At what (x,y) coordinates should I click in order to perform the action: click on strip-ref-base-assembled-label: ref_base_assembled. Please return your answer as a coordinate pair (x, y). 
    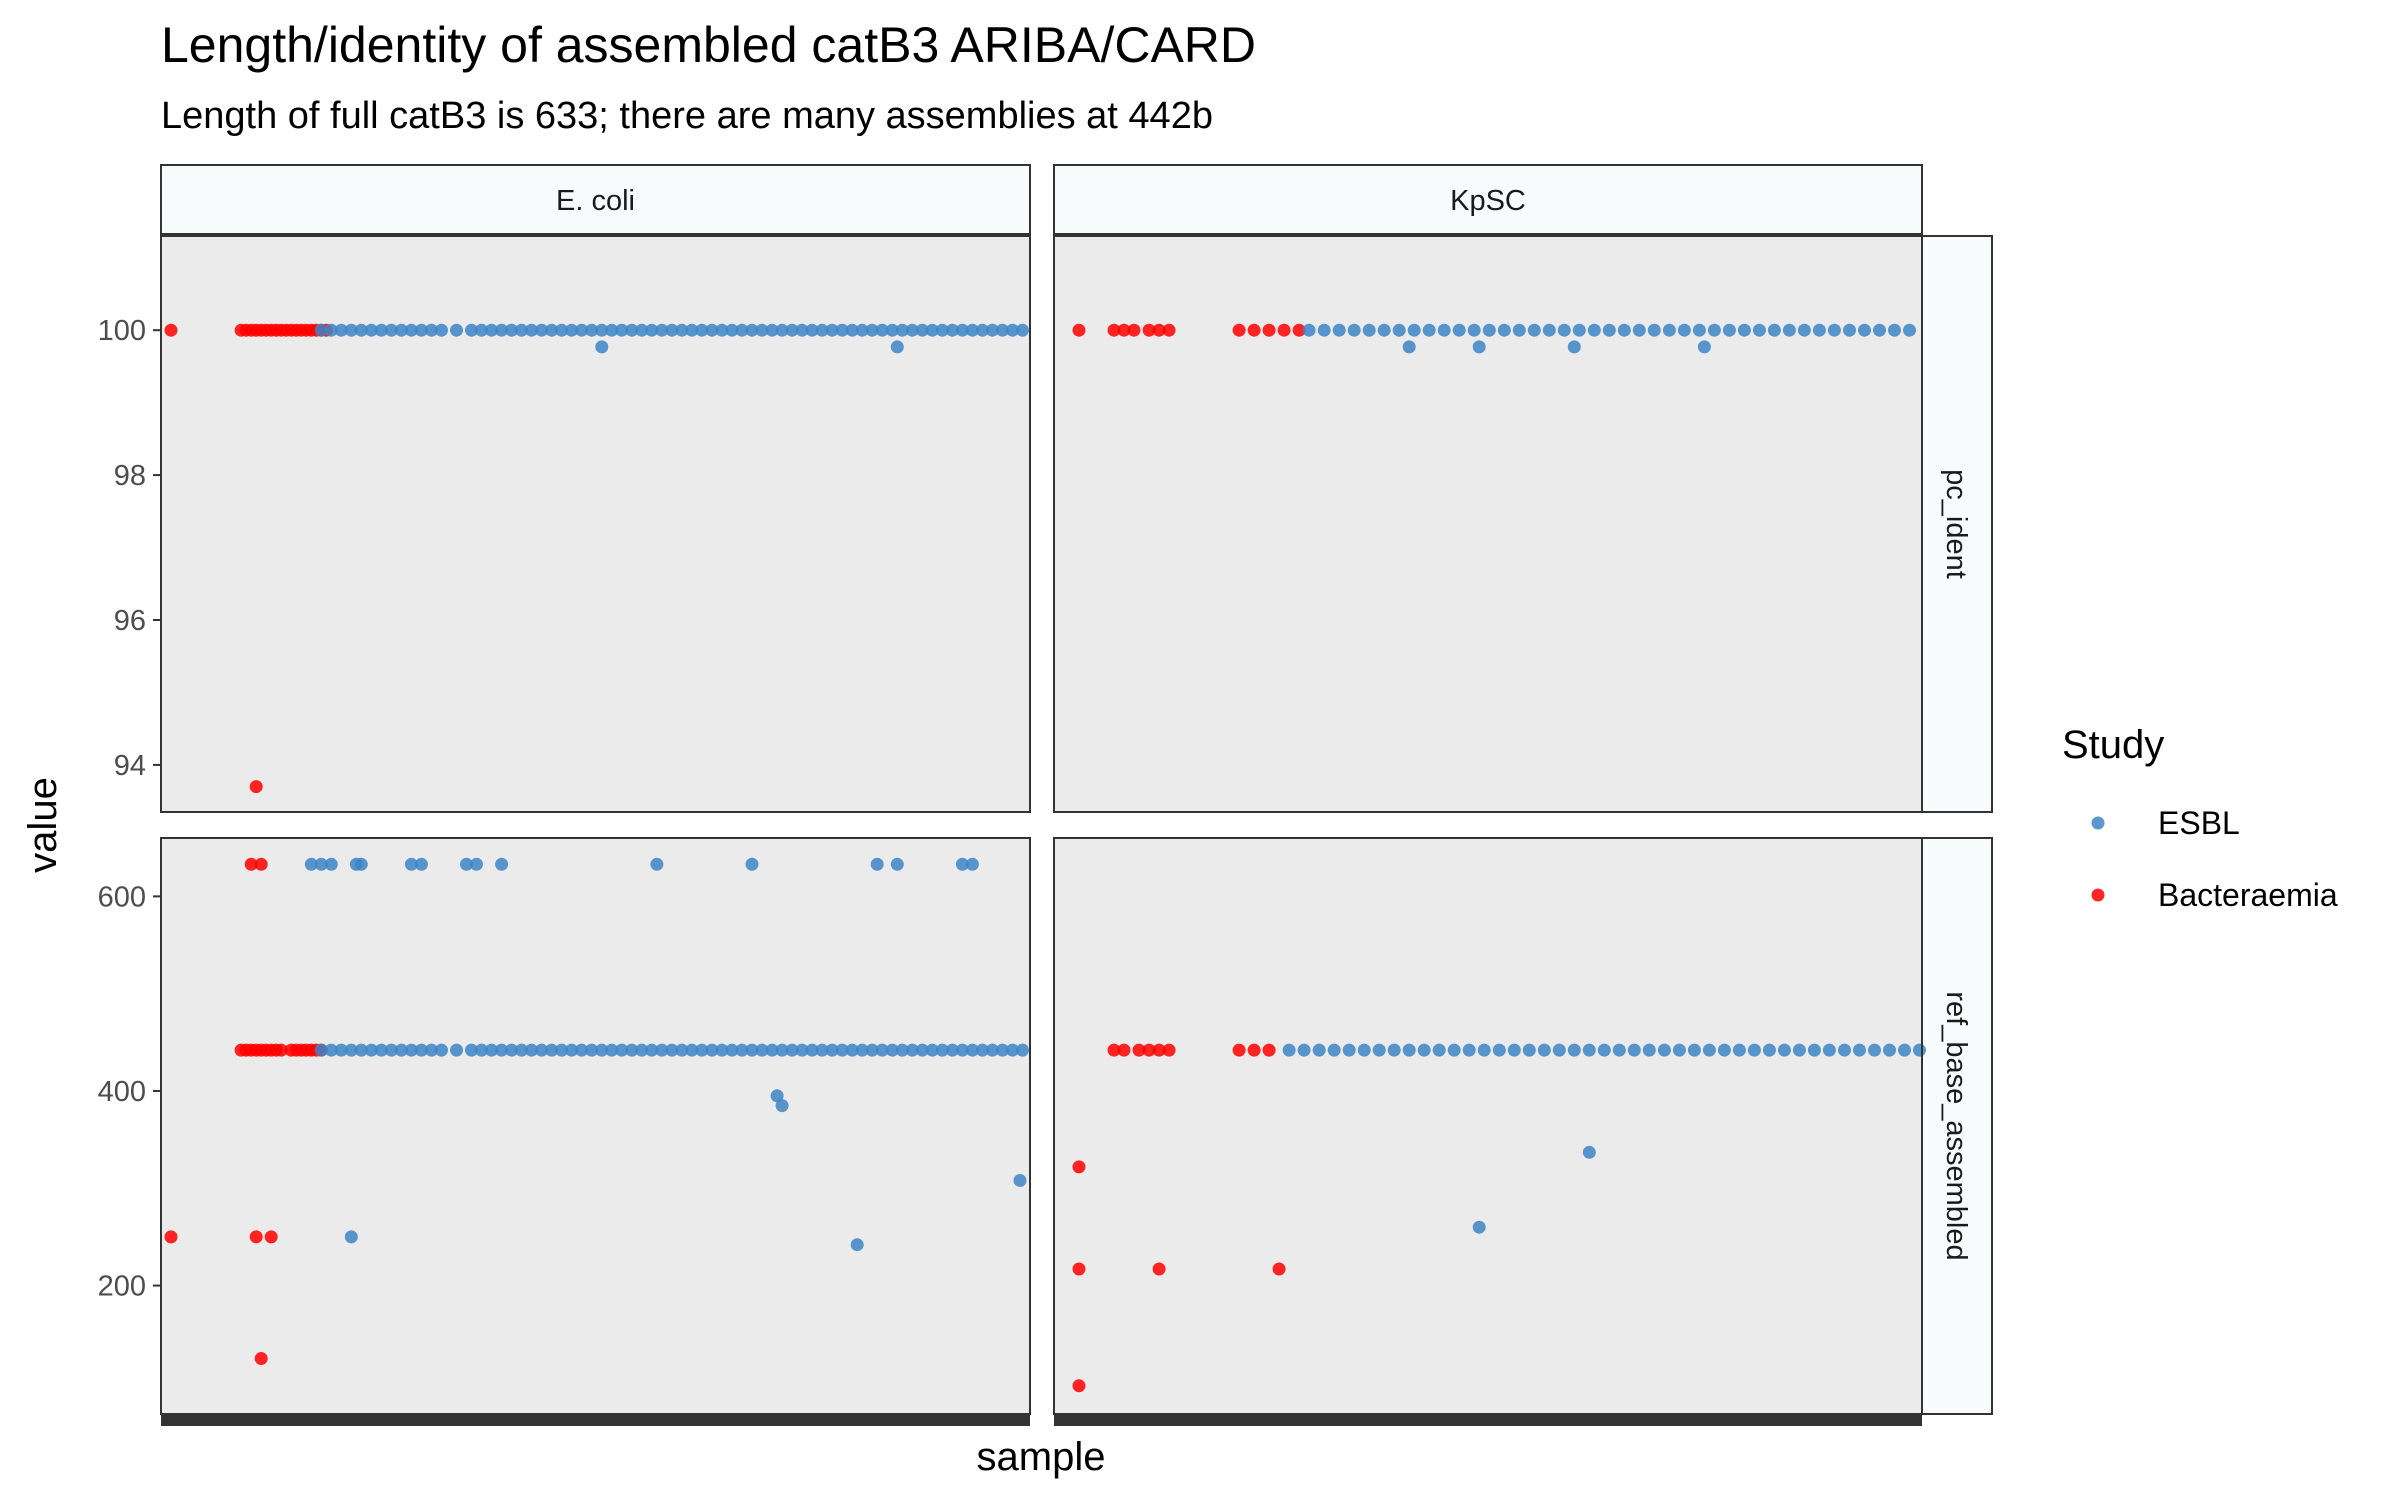
    Looking at the image, I should click on (1956, 1125).